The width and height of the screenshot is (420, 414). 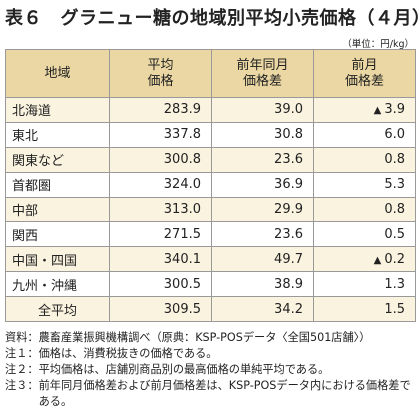 I want to click on yoy-diff-cell: 29.9, so click(x=262, y=209).